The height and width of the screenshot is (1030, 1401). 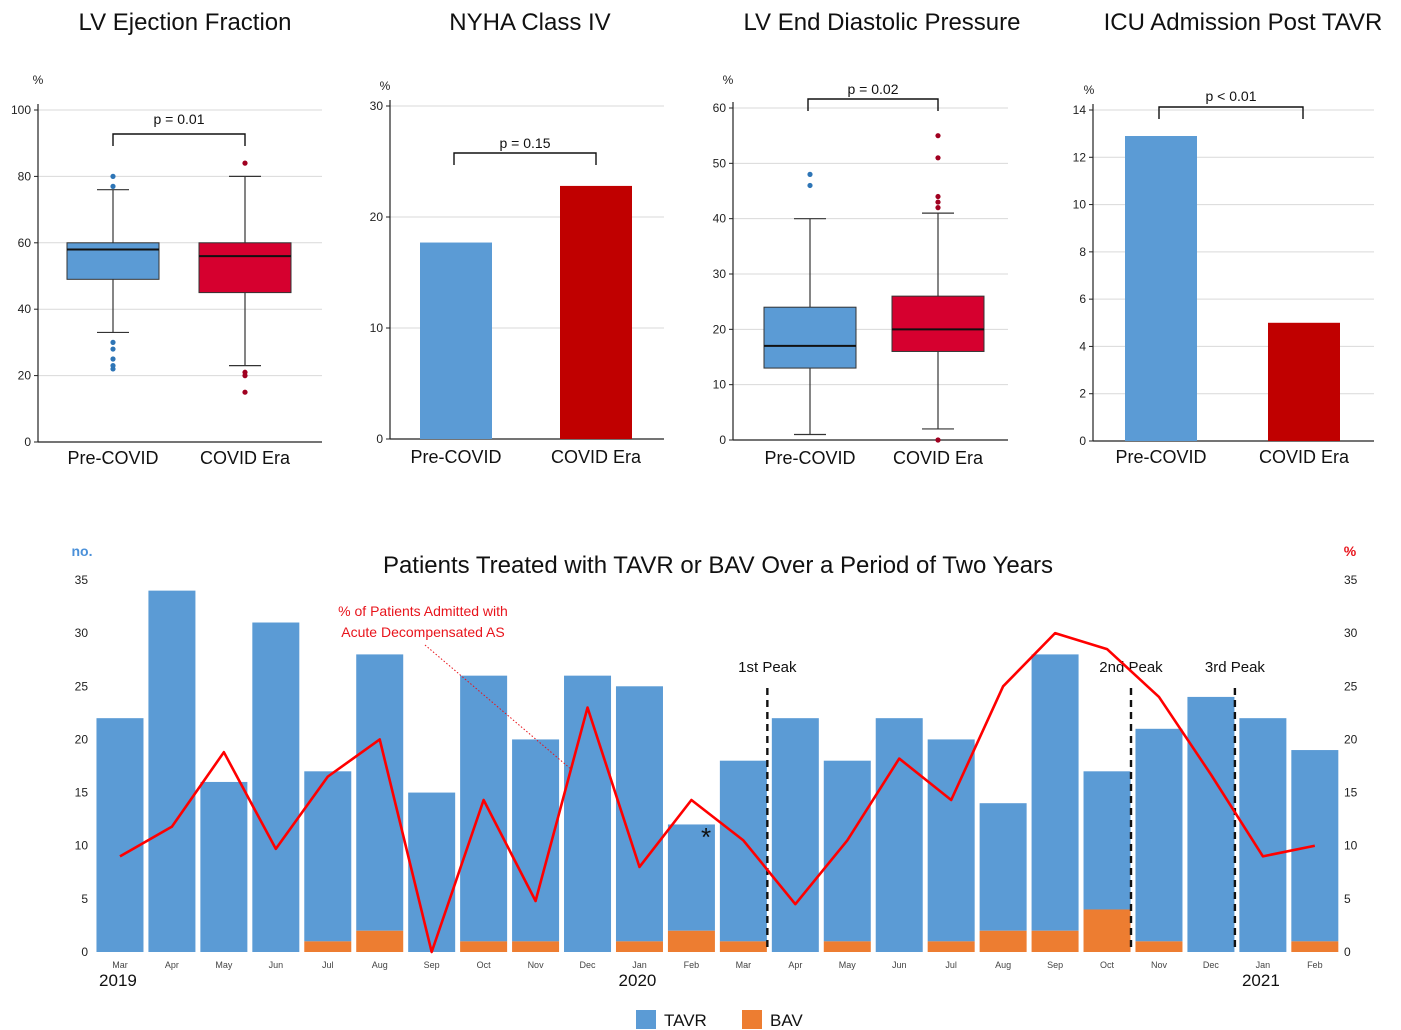 I want to click on chart-title: NYHA Class IV, so click(x=529, y=22).